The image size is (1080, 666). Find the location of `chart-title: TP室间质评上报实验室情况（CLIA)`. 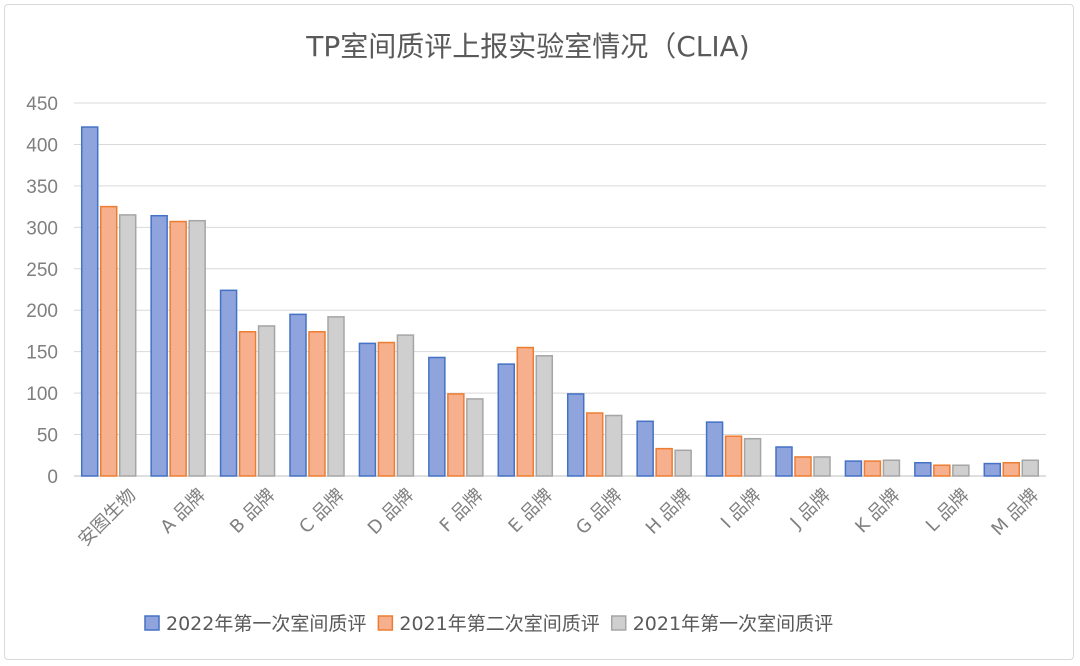

chart-title: TP室间质评上报实验室情况（CLIA) is located at coordinates (527, 46).